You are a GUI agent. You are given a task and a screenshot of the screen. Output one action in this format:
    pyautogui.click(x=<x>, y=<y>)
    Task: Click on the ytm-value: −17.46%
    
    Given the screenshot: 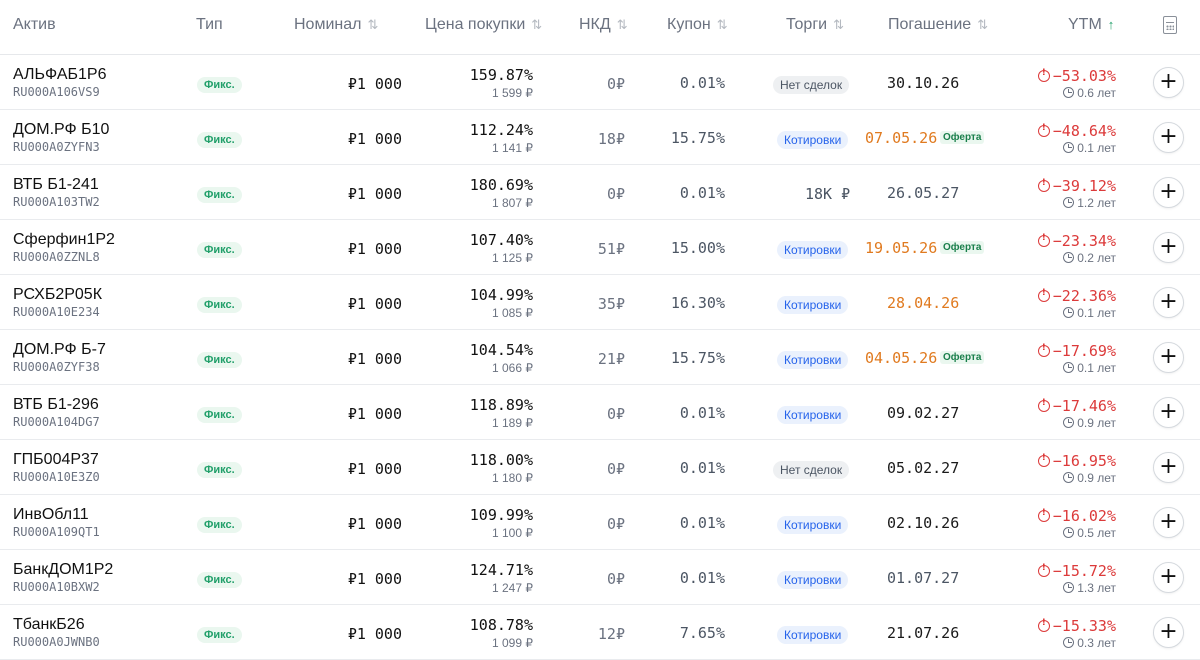 What is the action you would take?
    pyautogui.click(x=1076, y=406)
    